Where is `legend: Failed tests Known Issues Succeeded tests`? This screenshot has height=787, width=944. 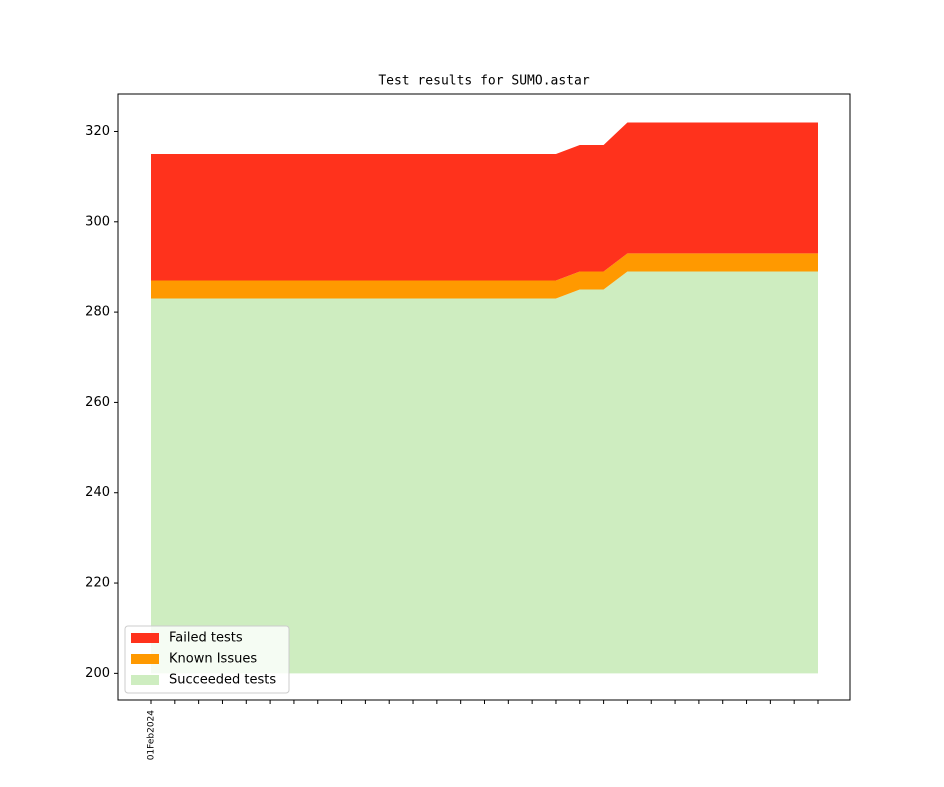 legend: Failed tests Known Issues Succeeded tests is located at coordinates (207, 659).